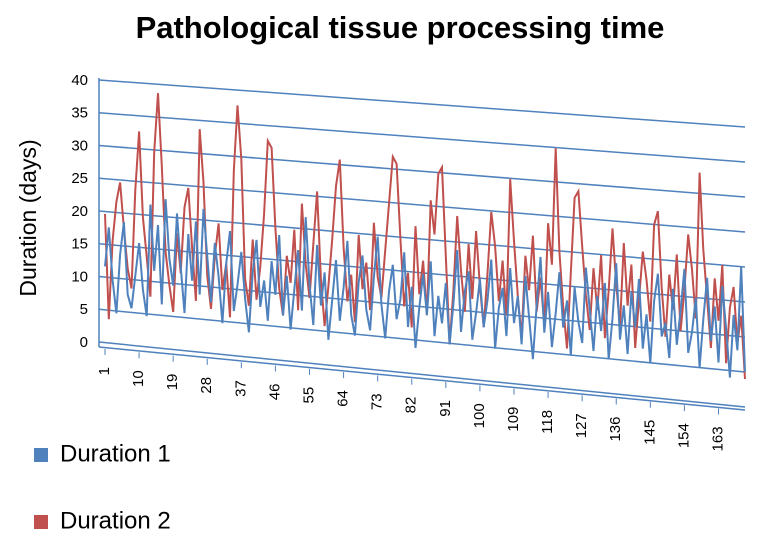  I want to click on x-tick-label: 73, so click(377, 401).